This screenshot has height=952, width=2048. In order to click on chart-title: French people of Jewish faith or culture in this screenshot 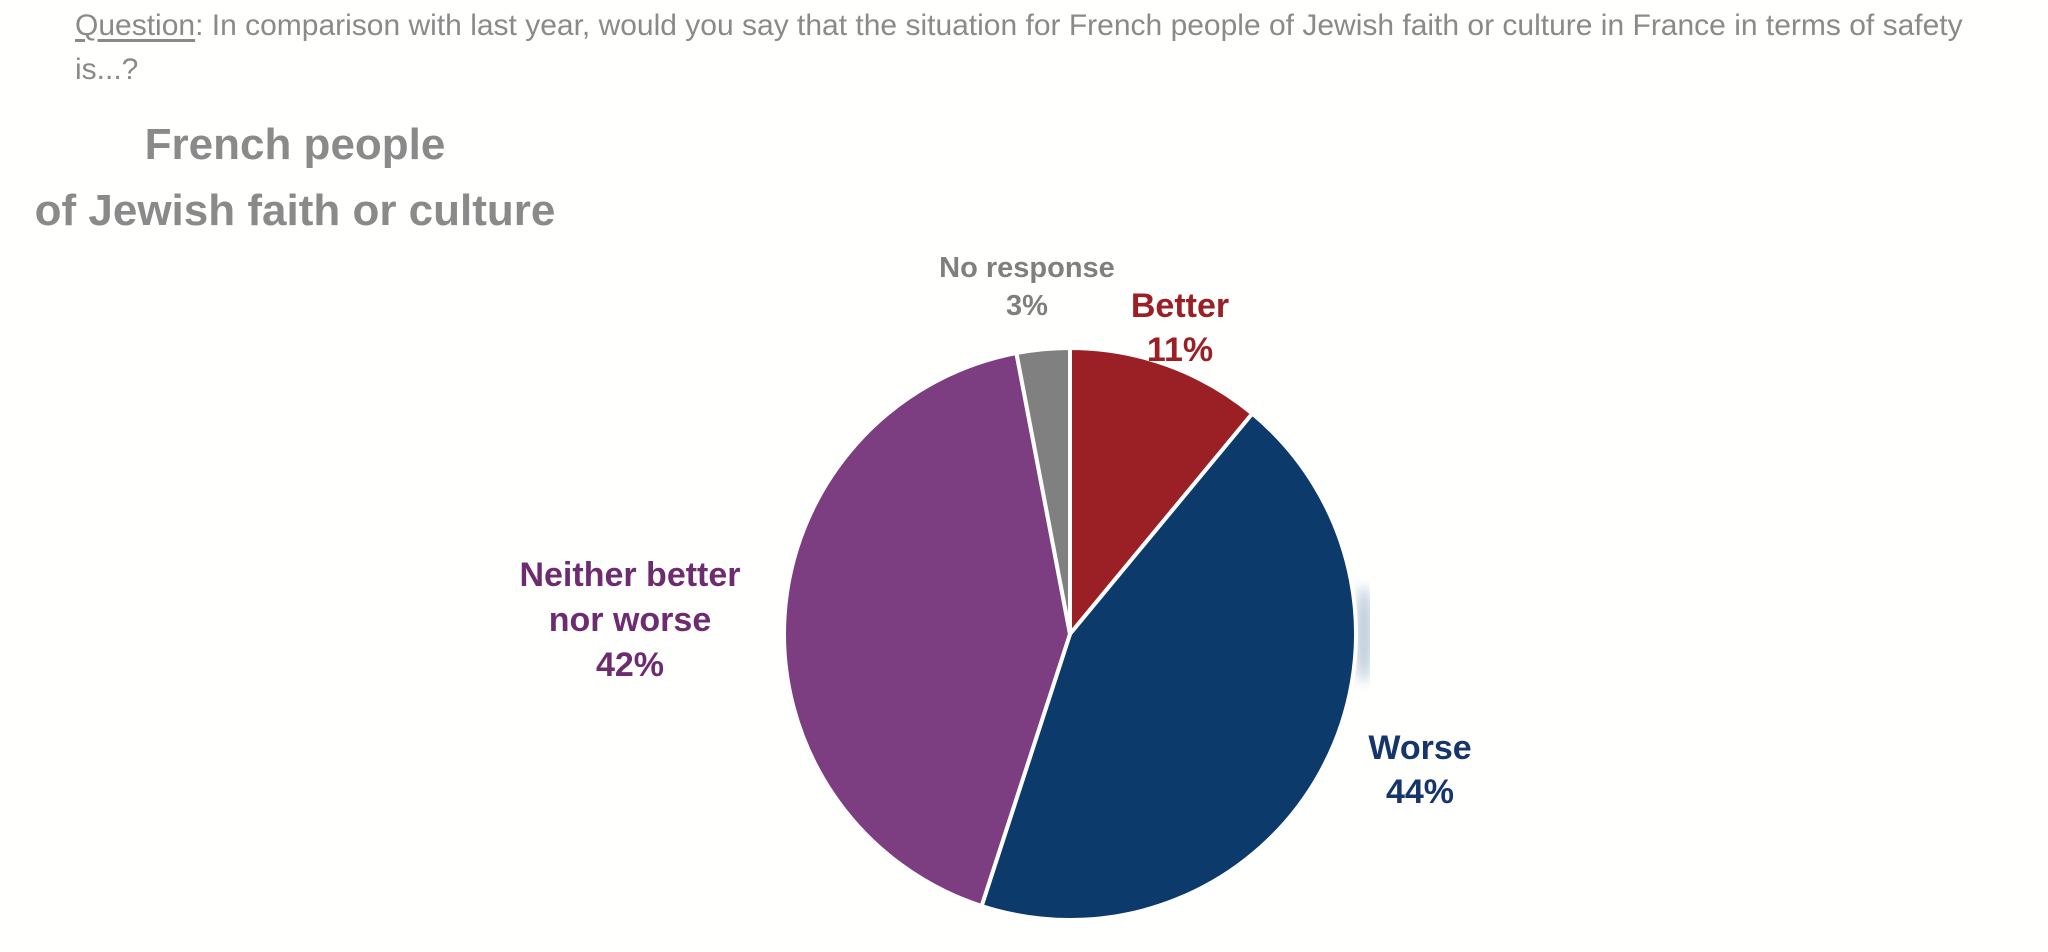, I will do `click(295, 178)`.